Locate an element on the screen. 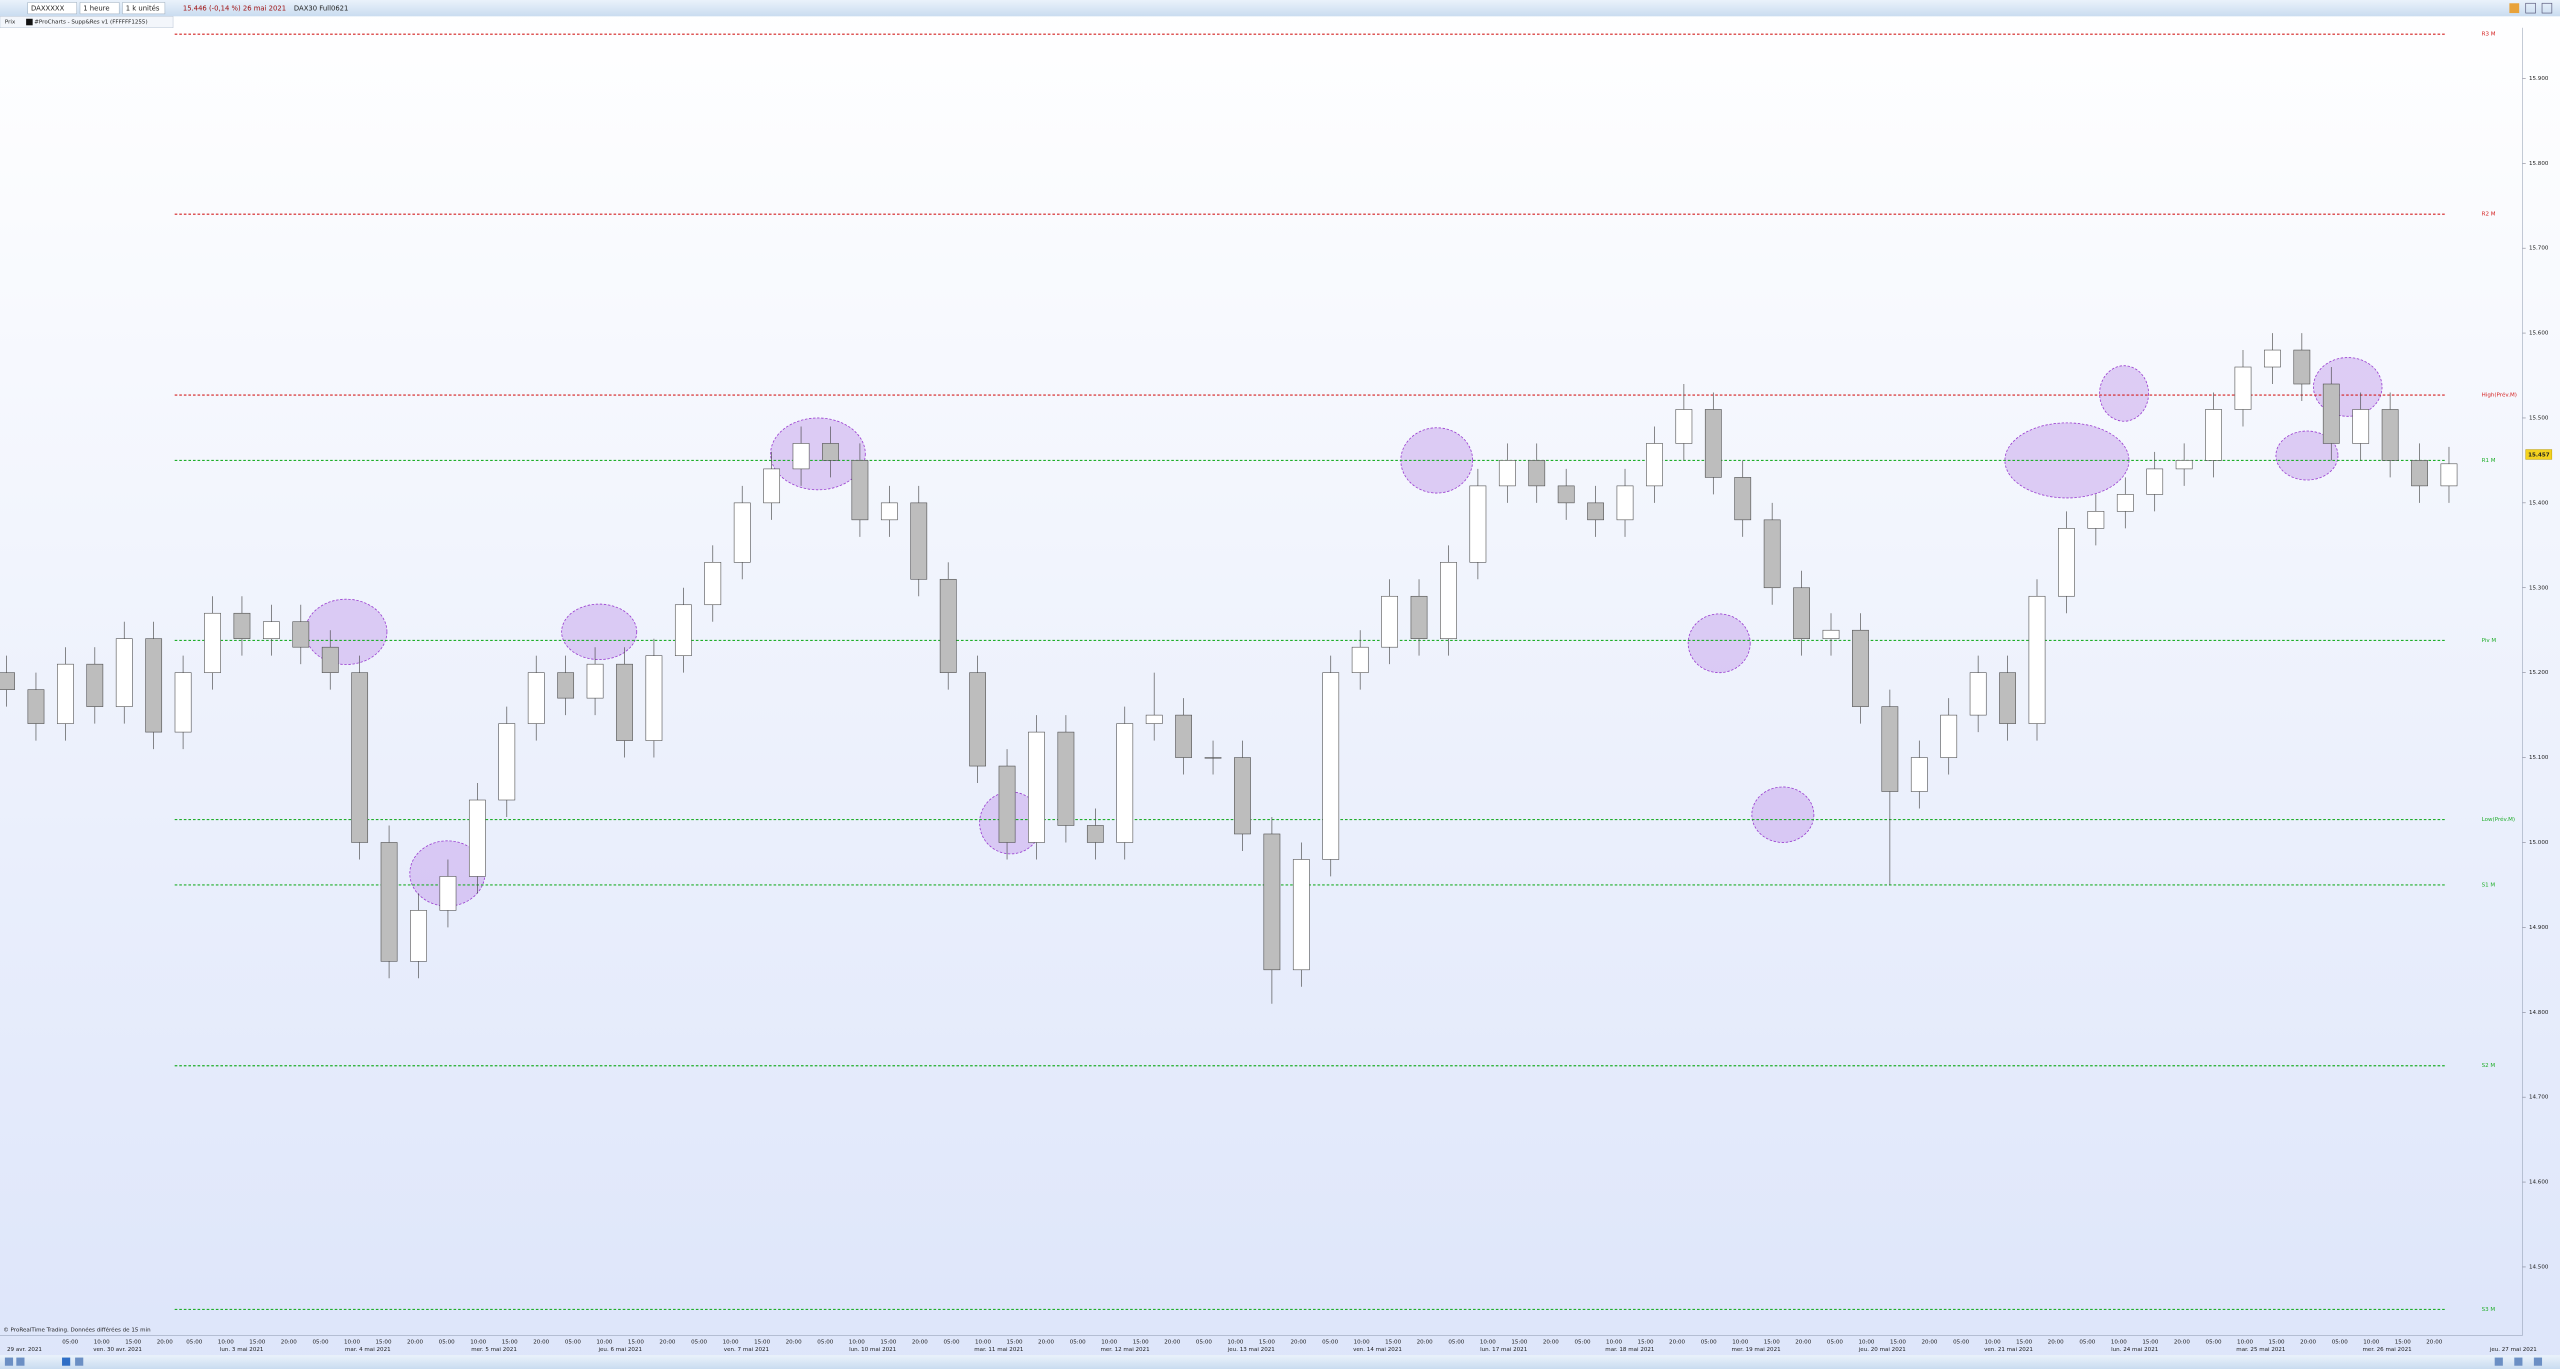  last-price-box is located at coordinates (2539, 454).